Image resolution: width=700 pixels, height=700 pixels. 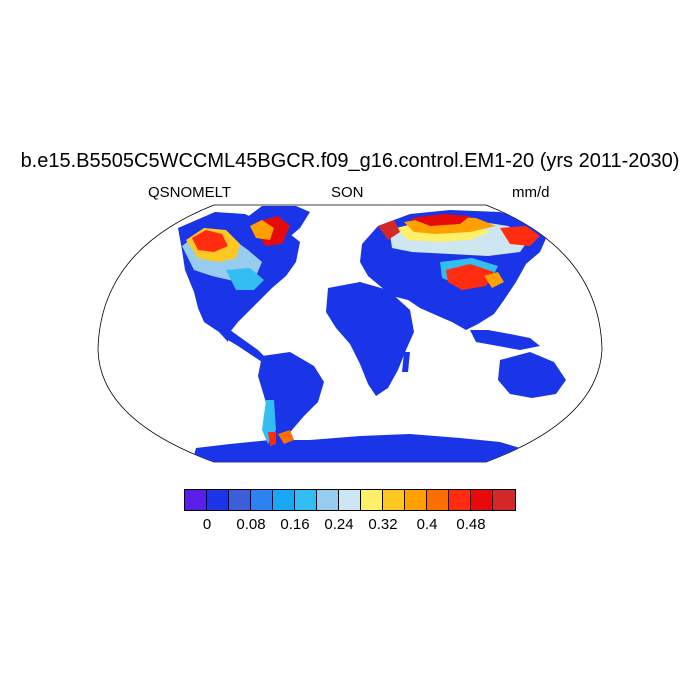 What do you see at coordinates (272, 439) in the screenshot?
I see `melt-patagonia-red` at bounding box center [272, 439].